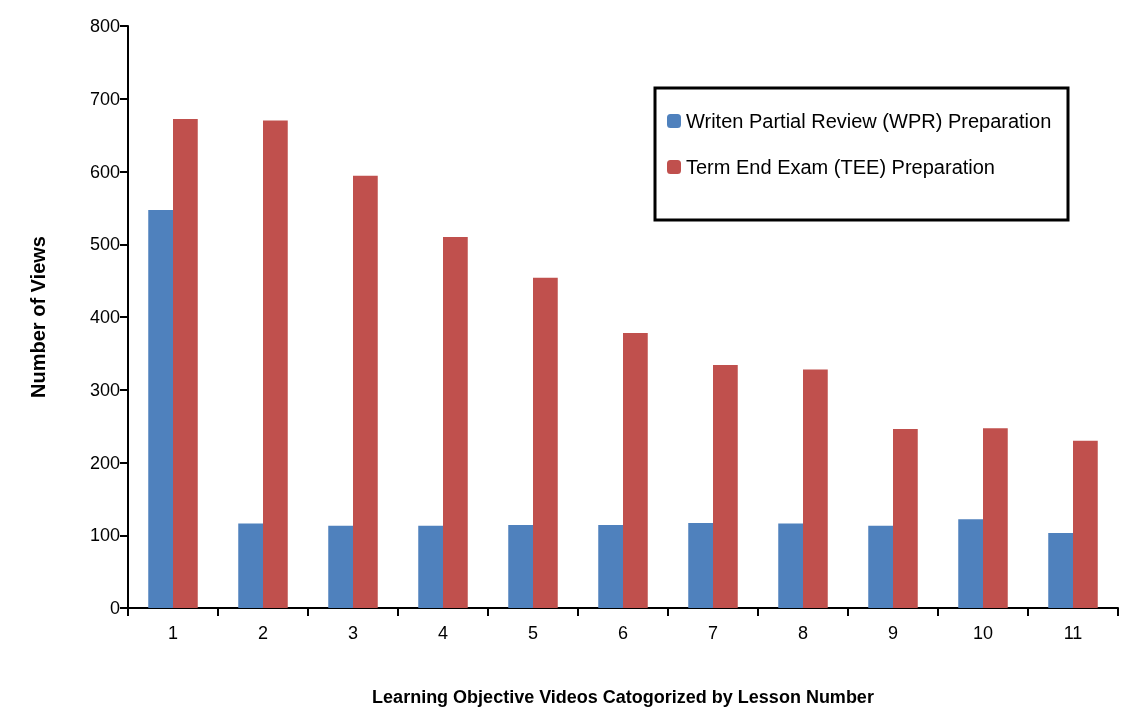 The height and width of the screenshot is (728, 1138). Describe the element at coordinates (104, 171) in the screenshot. I see `y-tick-label: 600` at that location.